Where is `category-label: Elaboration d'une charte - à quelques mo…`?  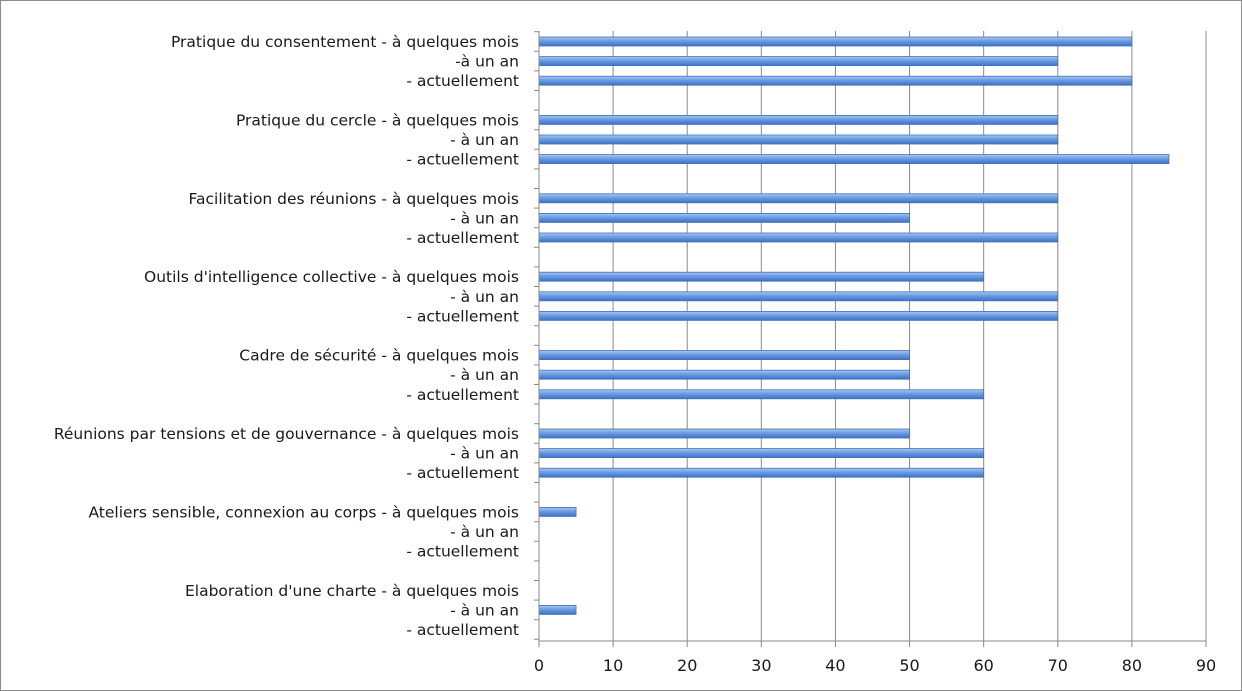 category-label: Elaboration d'une charte - à quelques mo… is located at coordinates (352, 591).